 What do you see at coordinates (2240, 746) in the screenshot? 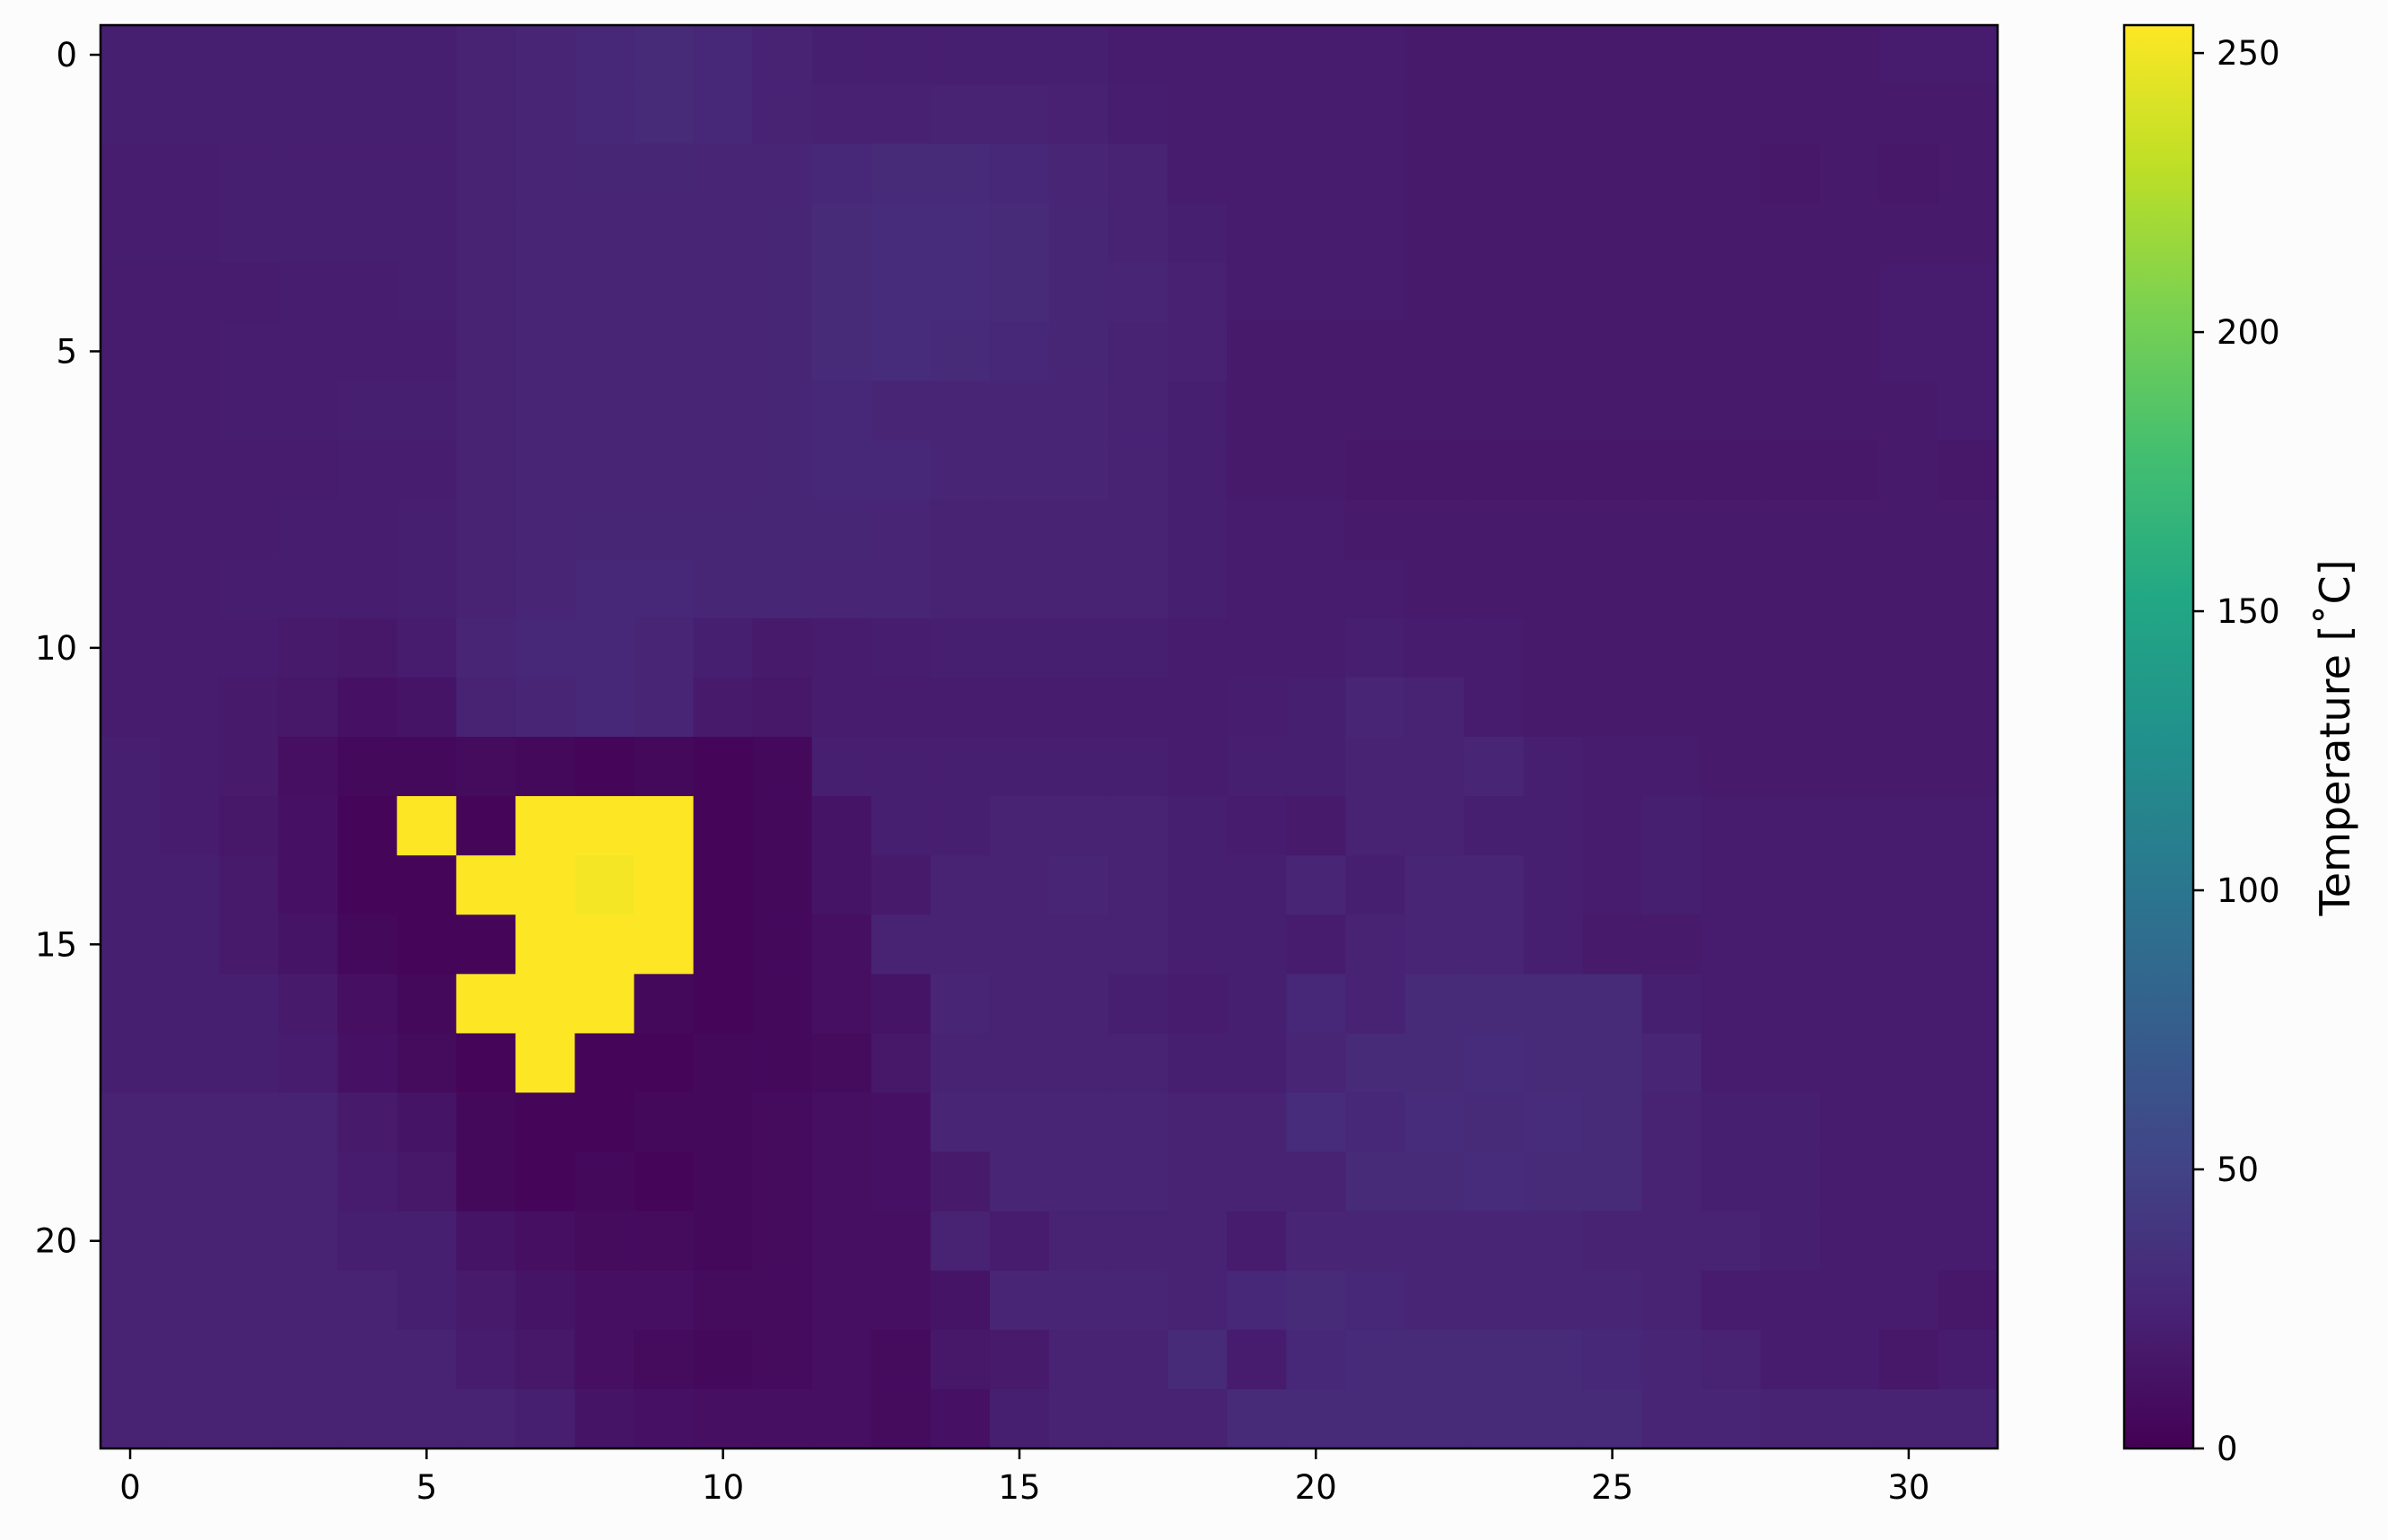
I see `colorbar: 0 50 100 150 200 250 Temperature [˚C]` at bounding box center [2240, 746].